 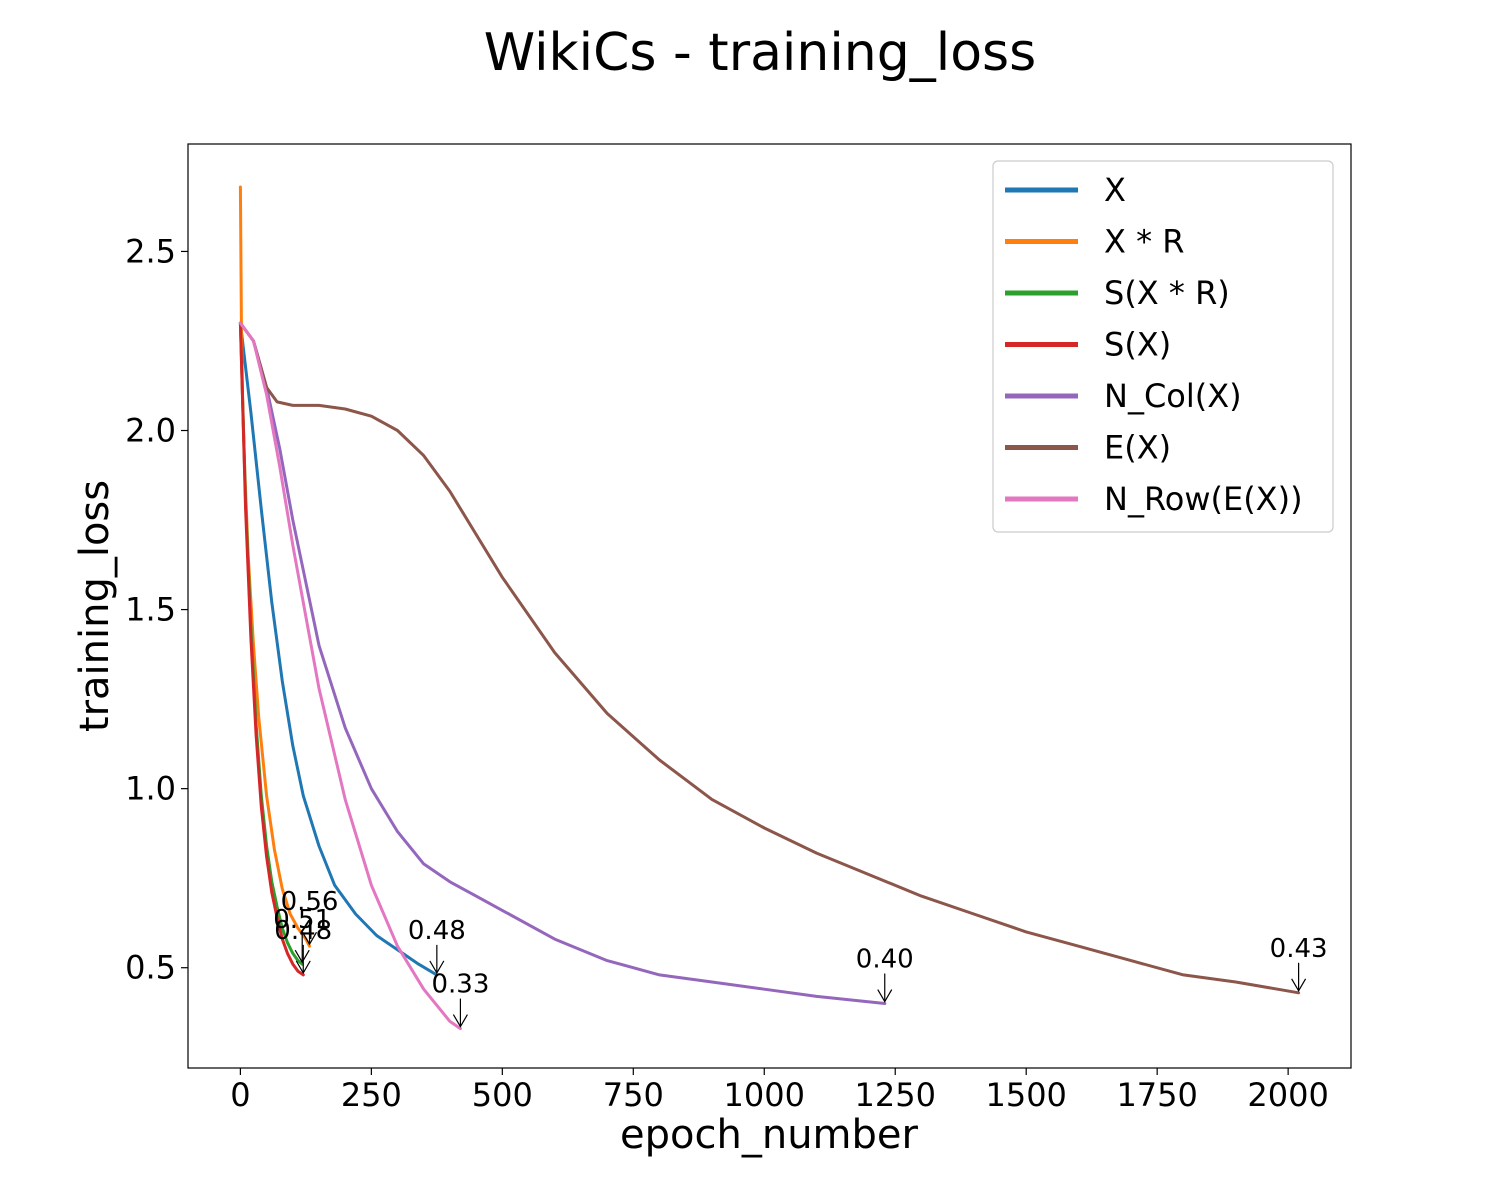 I want to click on x-tick-label: 250, so click(x=371, y=1095).